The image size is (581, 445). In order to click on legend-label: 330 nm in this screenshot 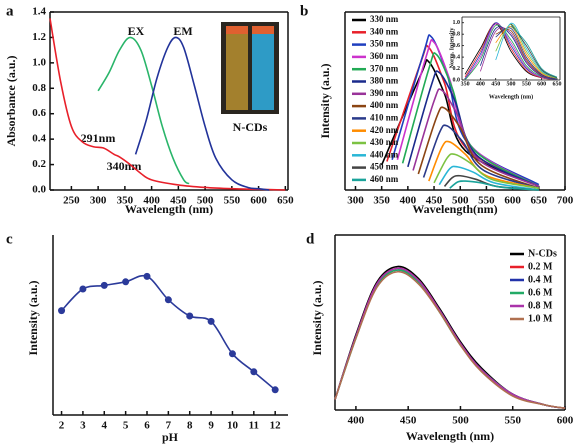, I will do `click(384, 19)`.